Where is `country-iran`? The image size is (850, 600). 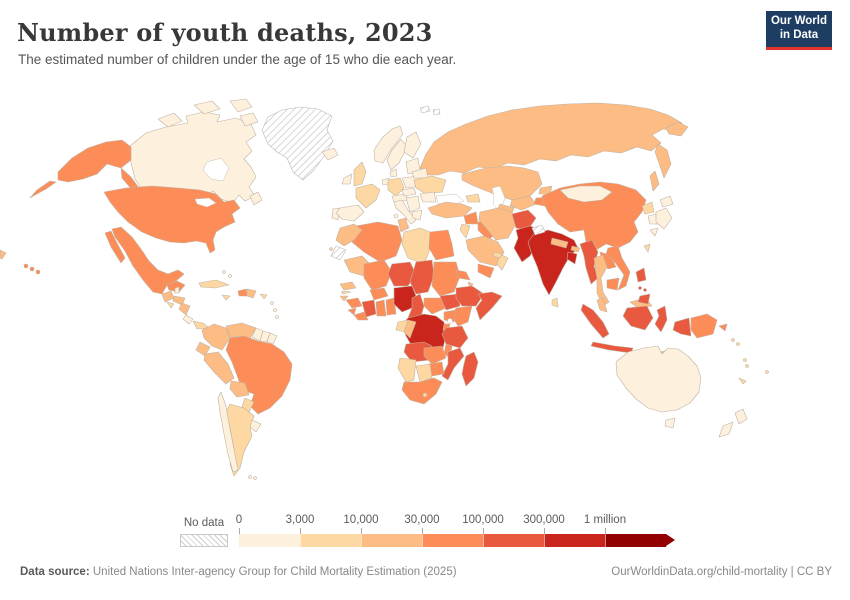
country-iran is located at coordinates (497, 224).